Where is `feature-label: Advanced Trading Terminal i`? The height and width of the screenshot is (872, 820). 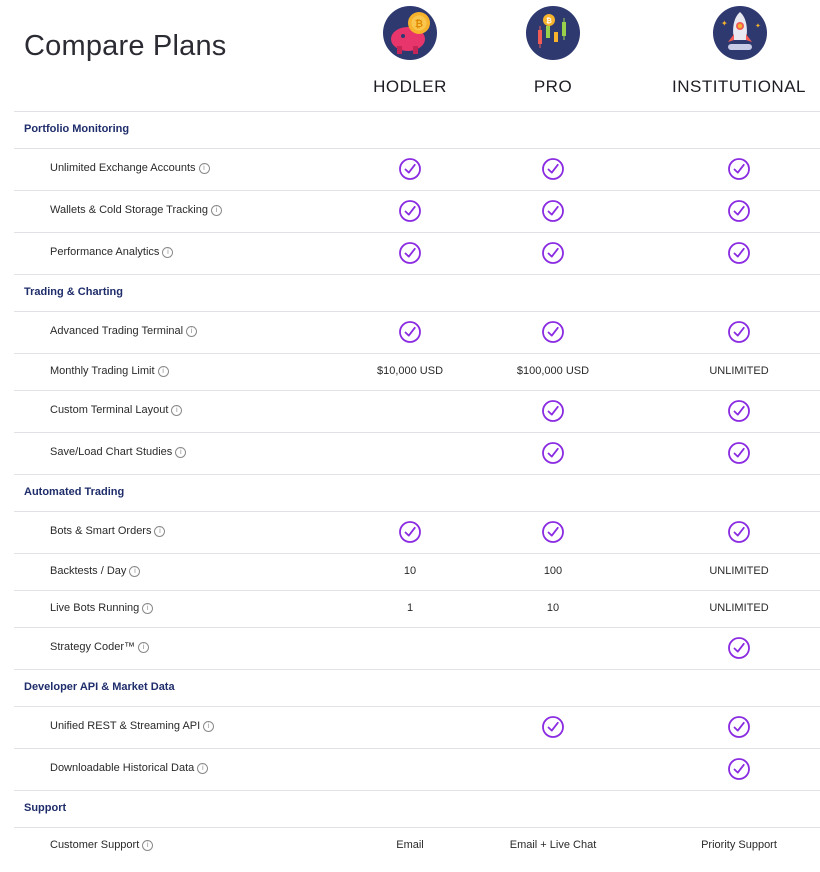 feature-label: Advanced Trading Terminal i is located at coordinates (124, 331).